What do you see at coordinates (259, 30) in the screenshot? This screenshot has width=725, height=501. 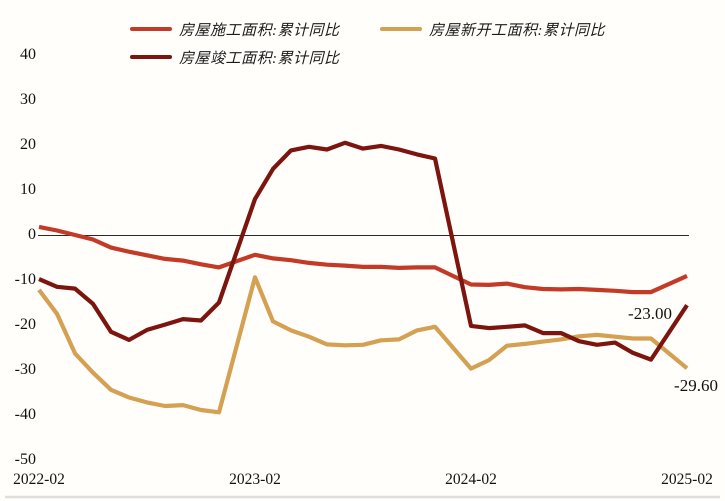 I see `legend-label: 房屋施工面积:累计同比` at bounding box center [259, 30].